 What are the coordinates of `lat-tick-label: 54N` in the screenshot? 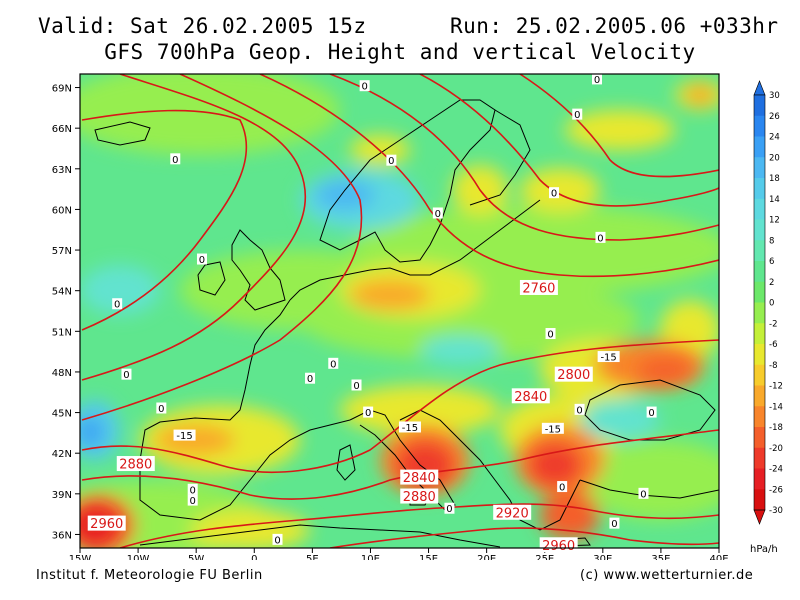 It's located at (62, 292).